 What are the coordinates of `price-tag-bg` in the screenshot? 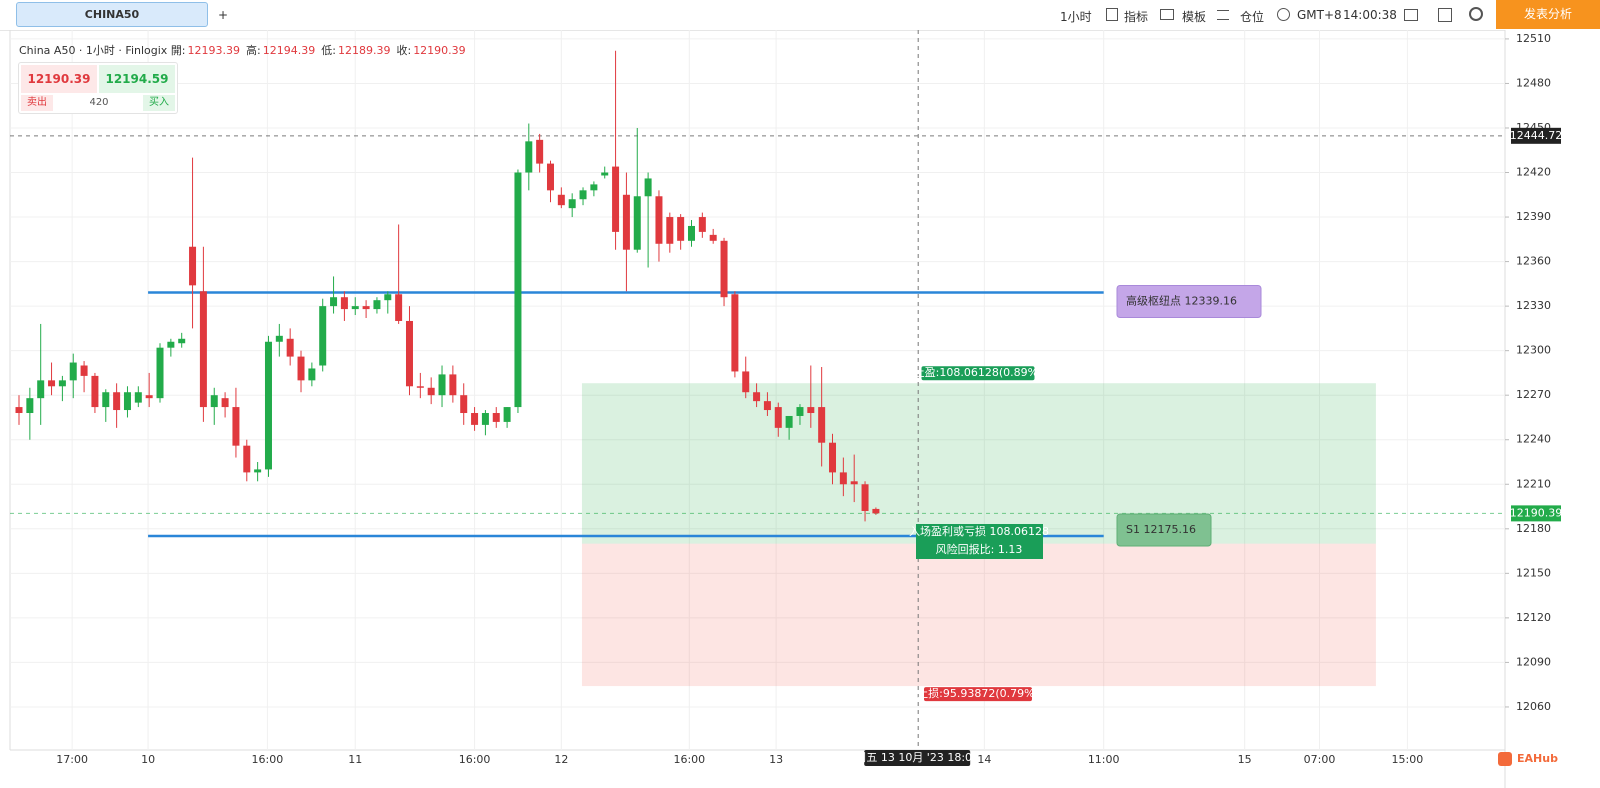 It's located at (1536, 135).